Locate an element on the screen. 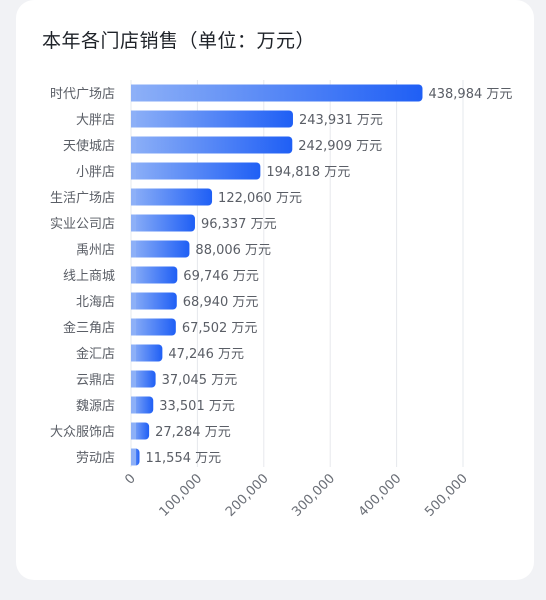 This screenshot has width=546, height=600. value-label: 438,984 万元 is located at coordinates (470, 94).